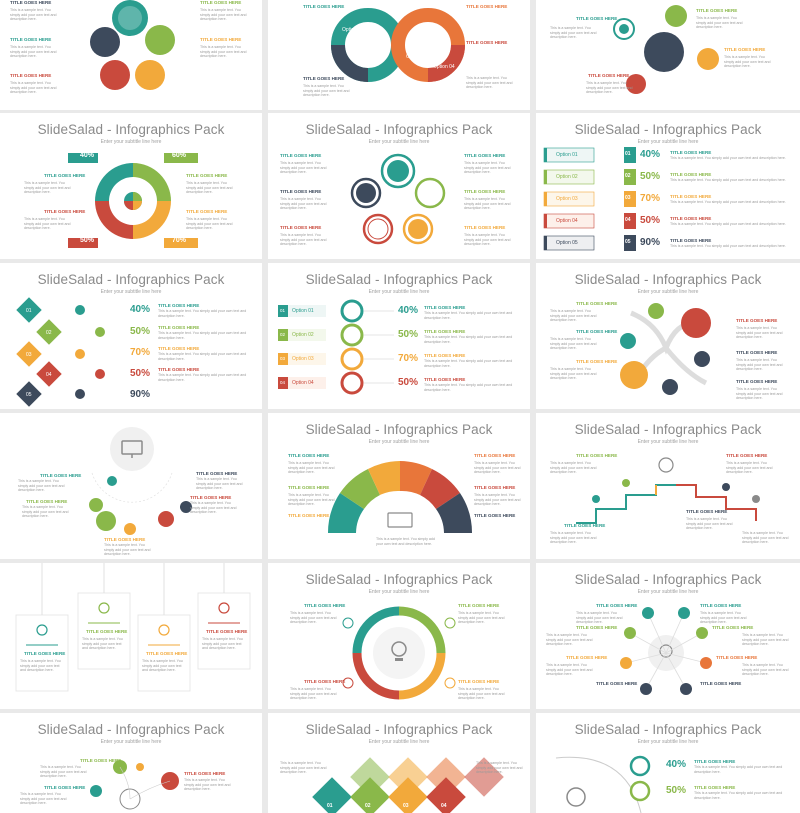 This screenshot has width=800, height=813. Describe the element at coordinates (140, 352) in the screenshot. I see `percent-label: 70%` at that location.